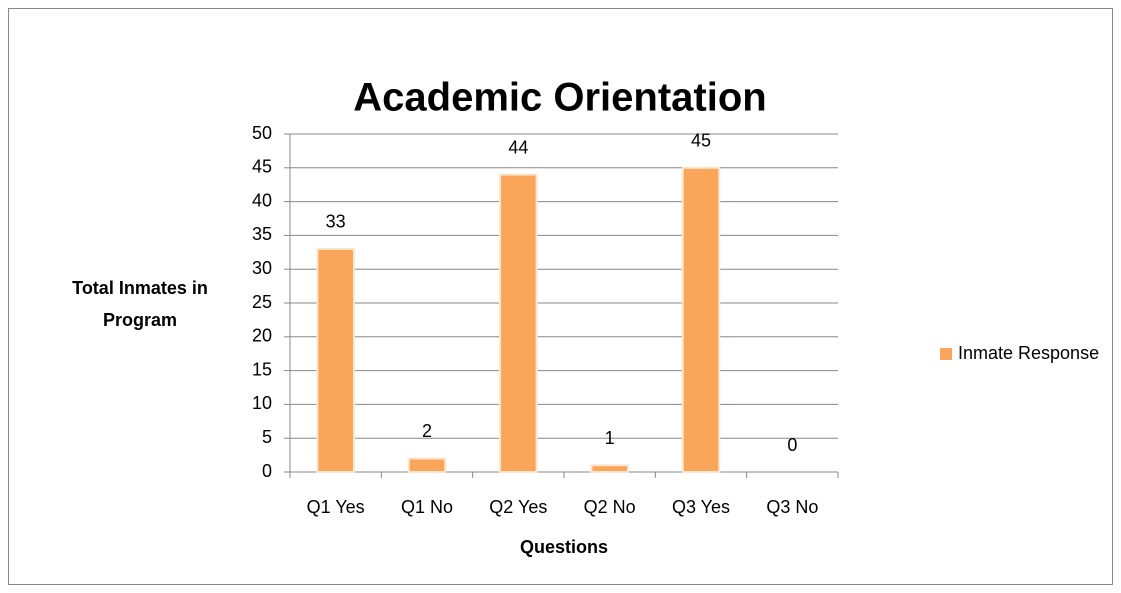 This screenshot has width=1121, height=593. What do you see at coordinates (427, 431) in the screenshot?
I see `data-label: 2` at bounding box center [427, 431].